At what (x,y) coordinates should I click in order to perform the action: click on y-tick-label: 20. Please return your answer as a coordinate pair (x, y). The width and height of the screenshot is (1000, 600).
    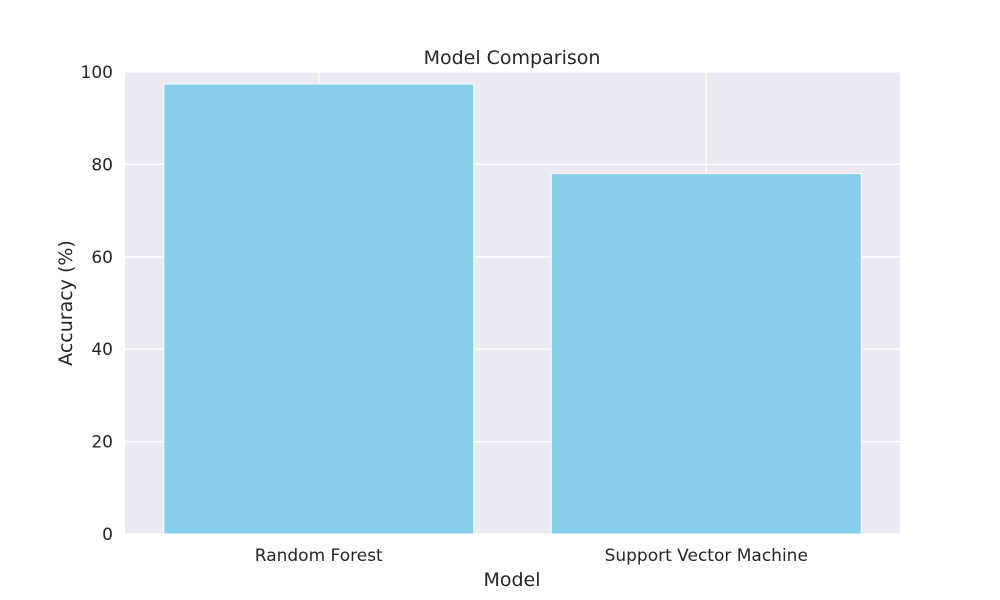
    Looking at the image, I should click on (102, 443).